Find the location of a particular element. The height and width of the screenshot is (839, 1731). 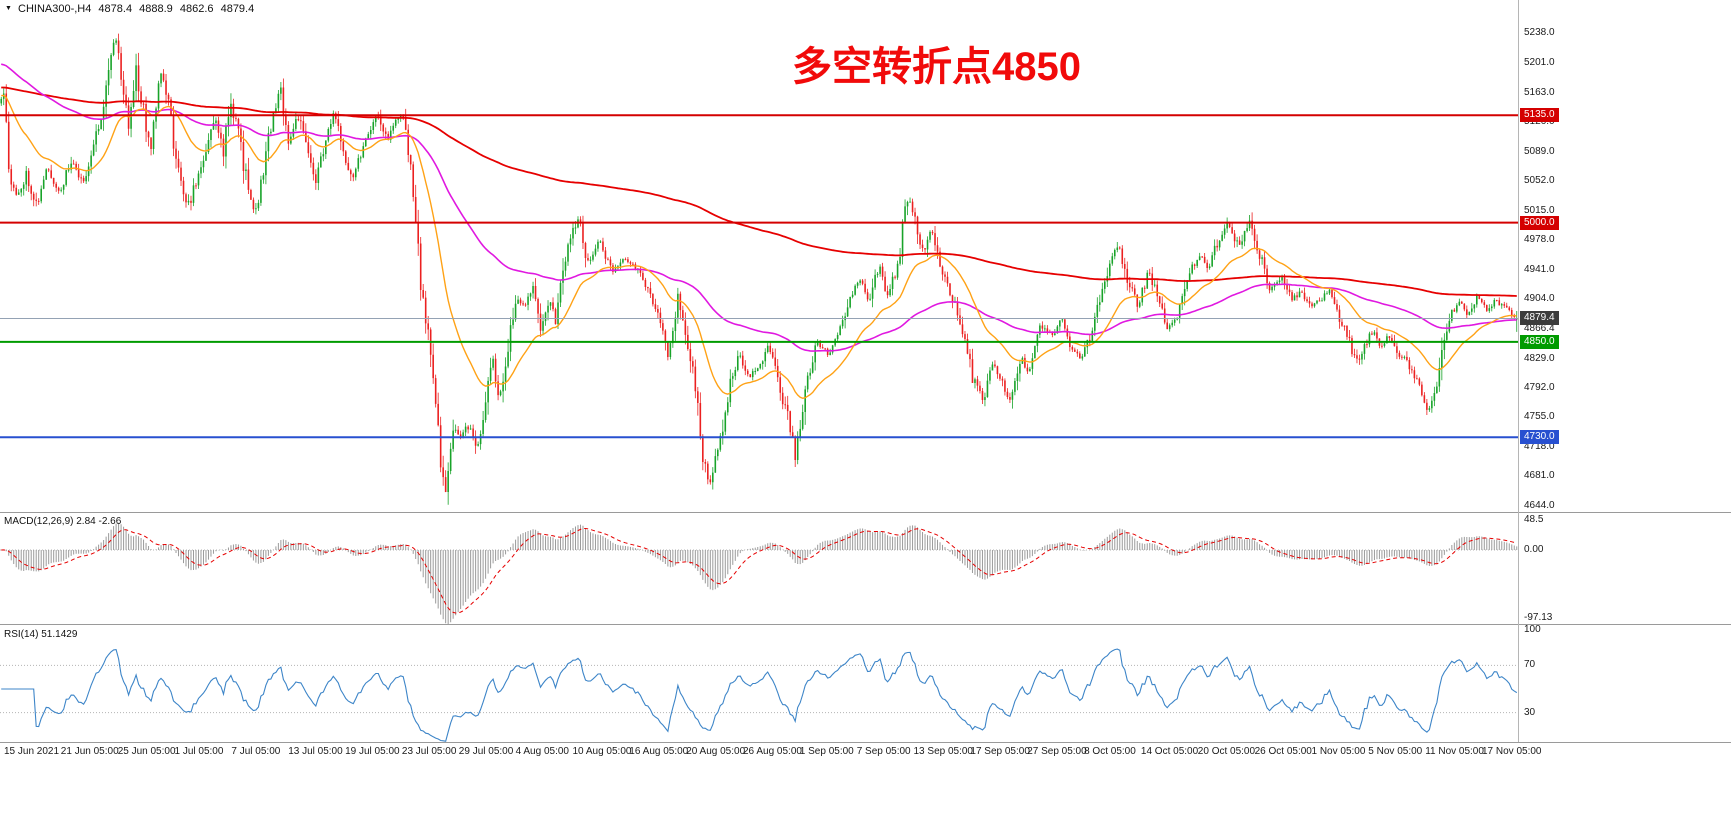

symbol-marker-icon: ▼ is located at coordinates (8, 8).